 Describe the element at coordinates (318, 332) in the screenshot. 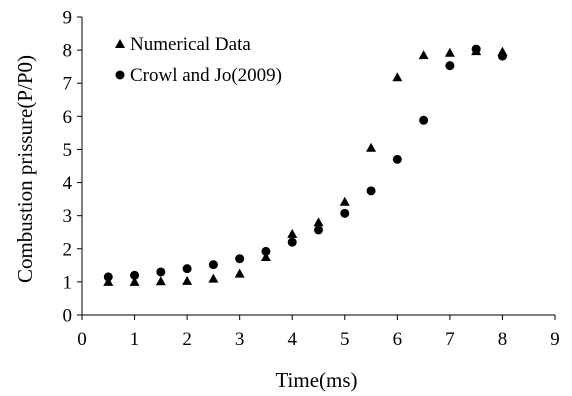

I see `x-ticks: 0 1 2 3 4 5 6 7 8 9` at that location.